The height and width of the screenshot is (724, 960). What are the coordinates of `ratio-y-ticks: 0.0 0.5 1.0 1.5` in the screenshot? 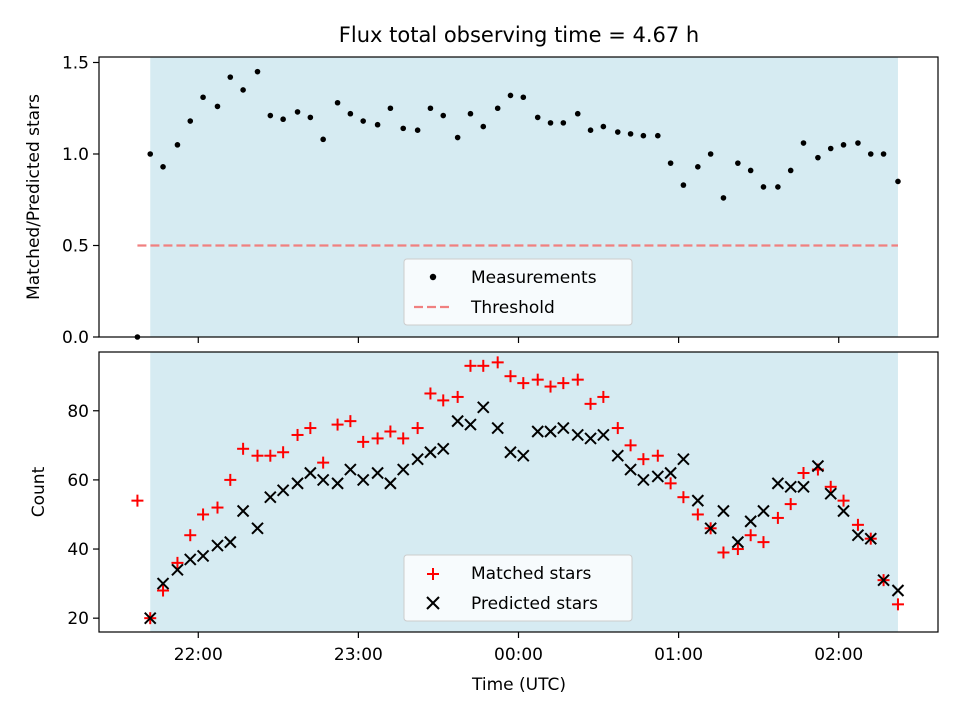 It's located at (80, 200).